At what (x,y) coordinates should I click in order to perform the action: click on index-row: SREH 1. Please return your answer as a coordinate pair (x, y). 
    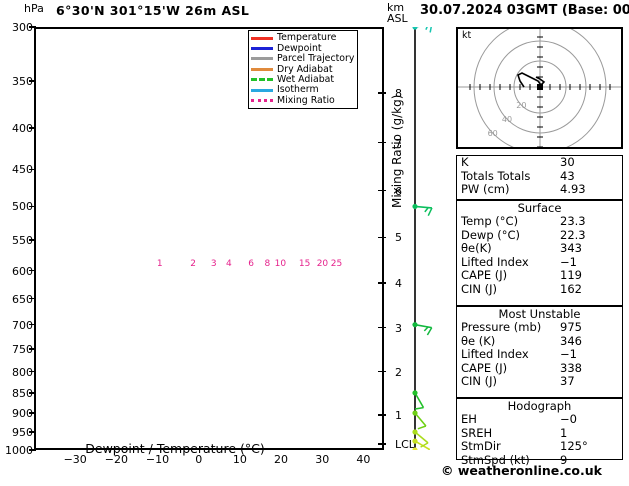
    Looking at the image, I should click on (539, 433).